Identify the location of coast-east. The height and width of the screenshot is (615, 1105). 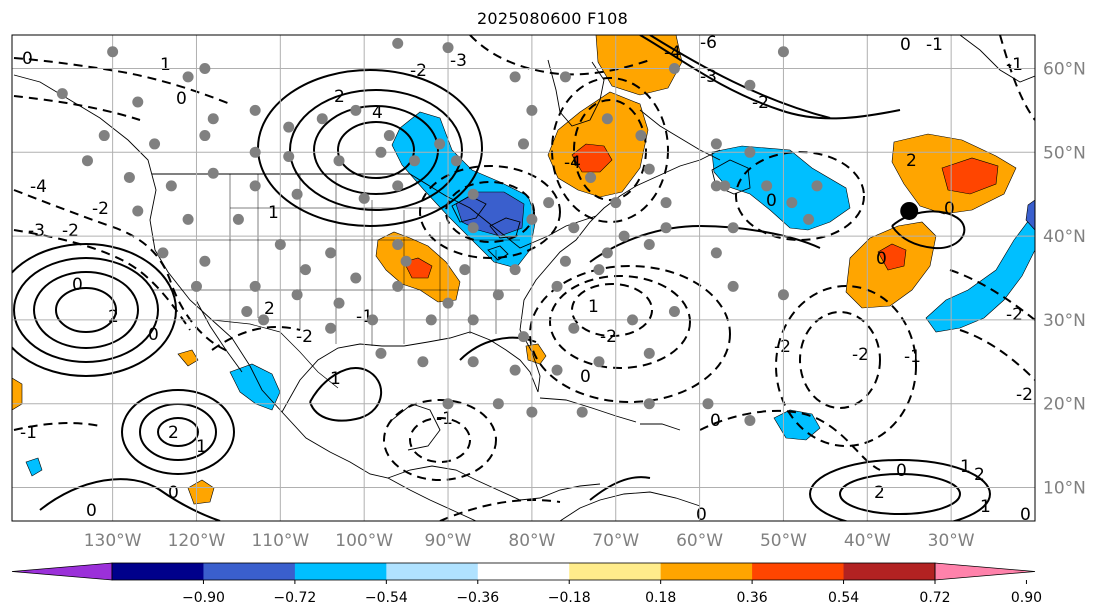
(620, 240).